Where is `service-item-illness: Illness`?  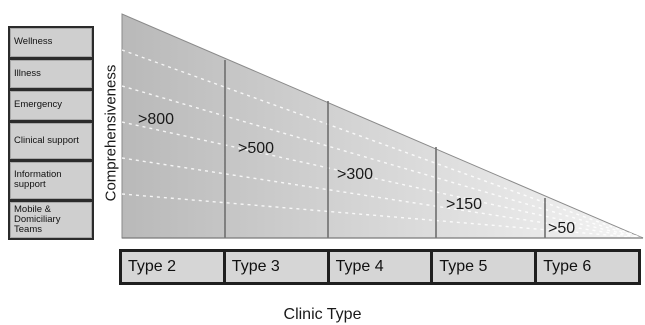
service-item-illness: Illness is located at coordinates (51, 74).